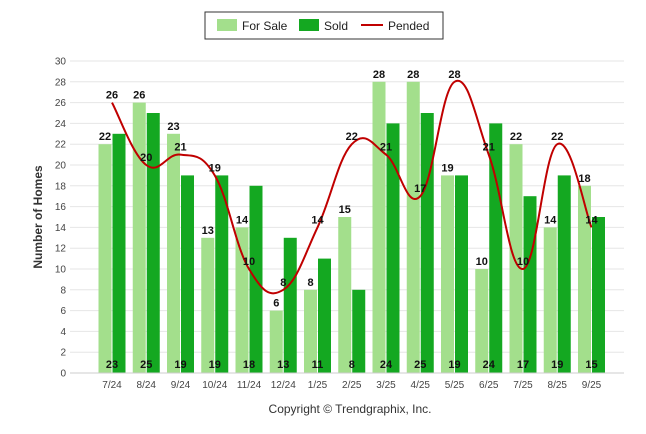 This screenshot has width=646, height=434. What do you see at coordinates (227, 25) in the screenshot?
I see `legend-swatch-for-sale` at bounding box center [227, 25].